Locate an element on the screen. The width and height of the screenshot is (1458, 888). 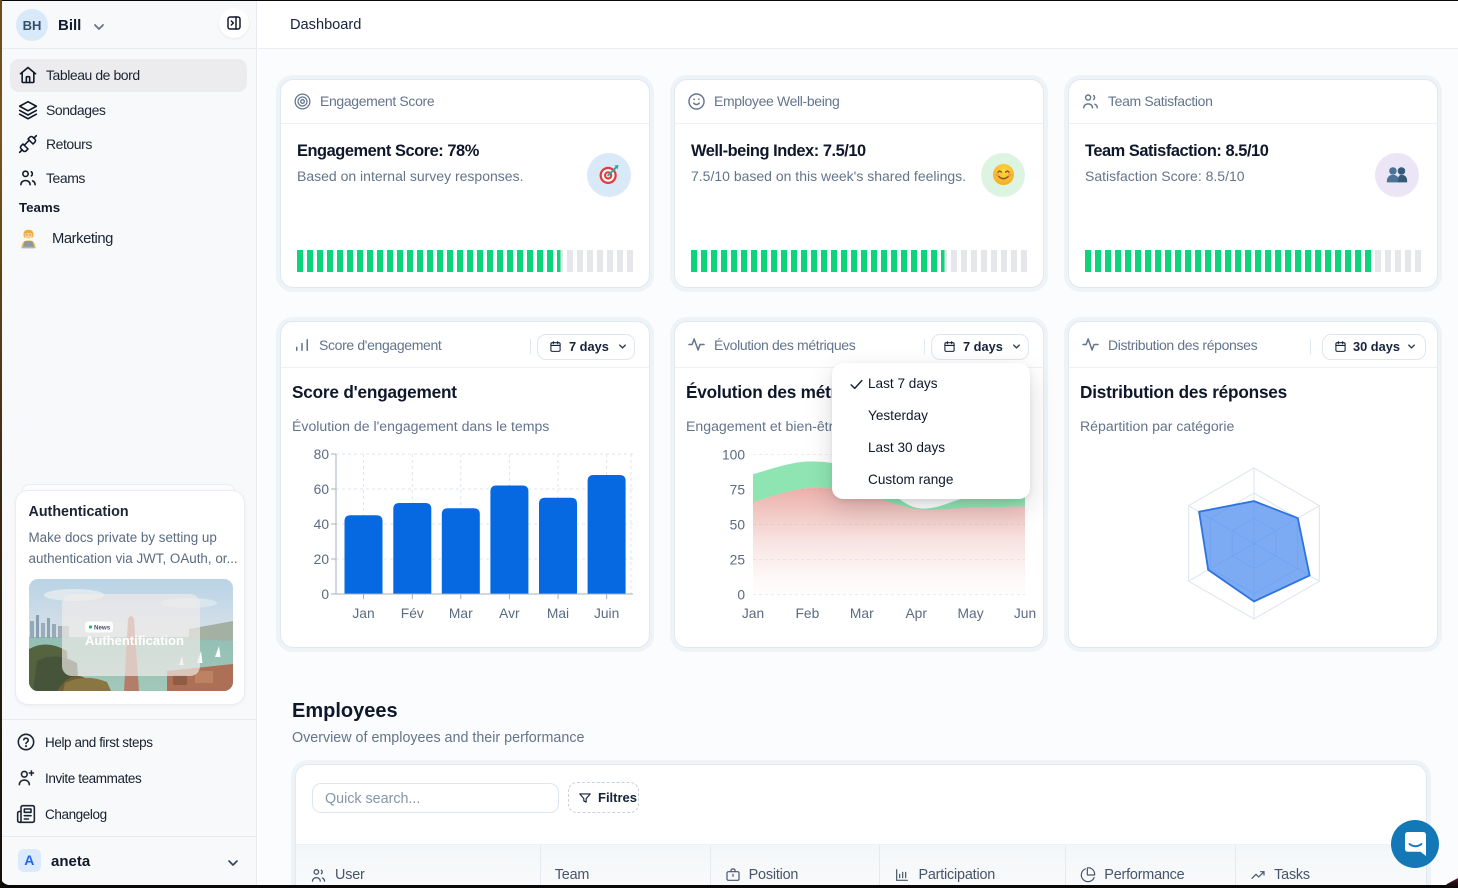
svg-text: Apr is located at coordinates (916, 613).